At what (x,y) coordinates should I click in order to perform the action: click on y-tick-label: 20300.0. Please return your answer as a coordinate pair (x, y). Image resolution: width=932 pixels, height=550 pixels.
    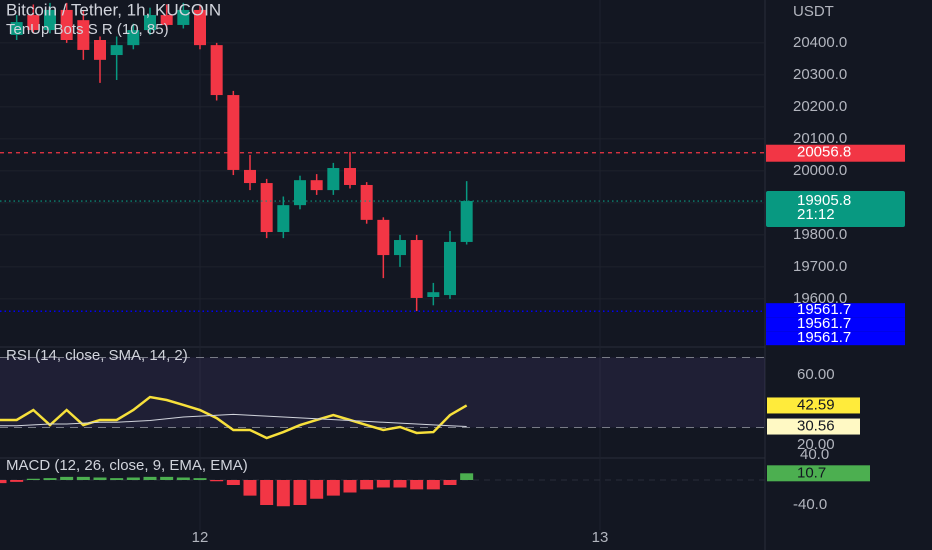
    Looking at the image, I should click on (820, 74).